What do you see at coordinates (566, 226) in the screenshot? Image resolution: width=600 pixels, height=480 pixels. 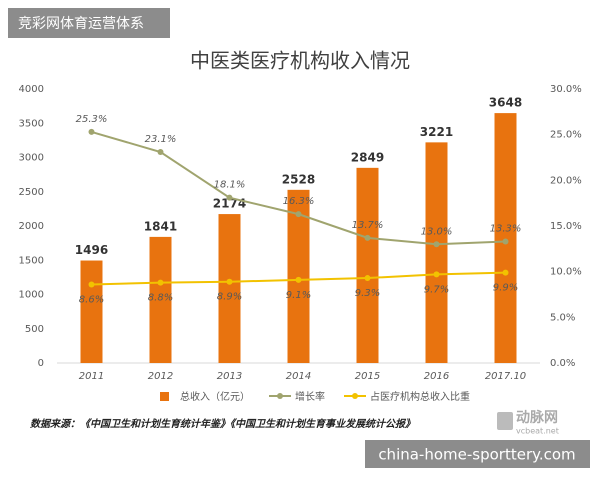 I see `y2-tick-label: 15.0%` at bounding box center [566, 226].